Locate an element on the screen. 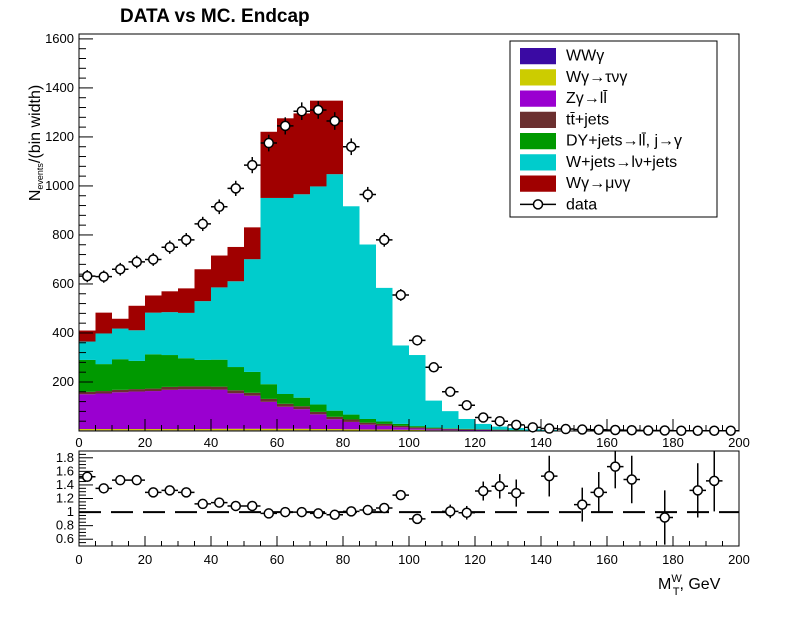  ratio-y-tick-label: 1.4 is located at coordinates (65, 484).